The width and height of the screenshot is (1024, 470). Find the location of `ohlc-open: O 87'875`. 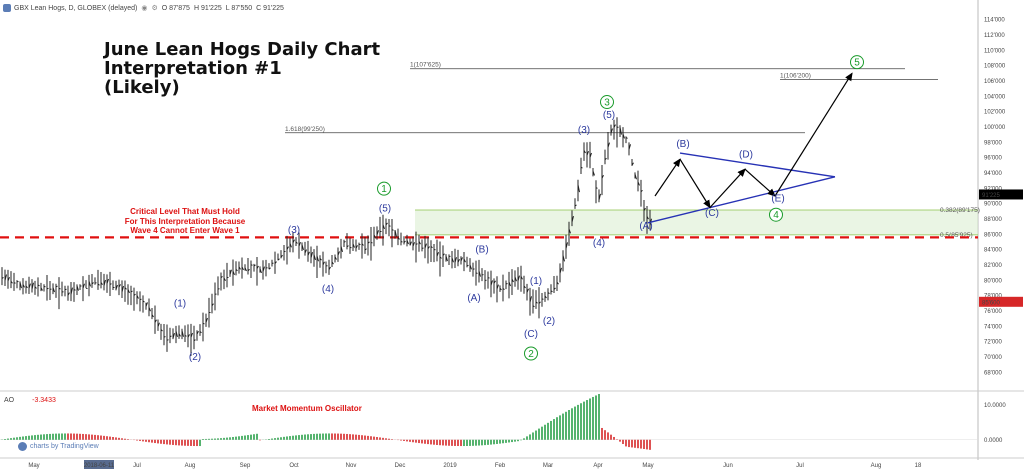

ohlc-open: O 87'875 is located at coordinates (175, 8).